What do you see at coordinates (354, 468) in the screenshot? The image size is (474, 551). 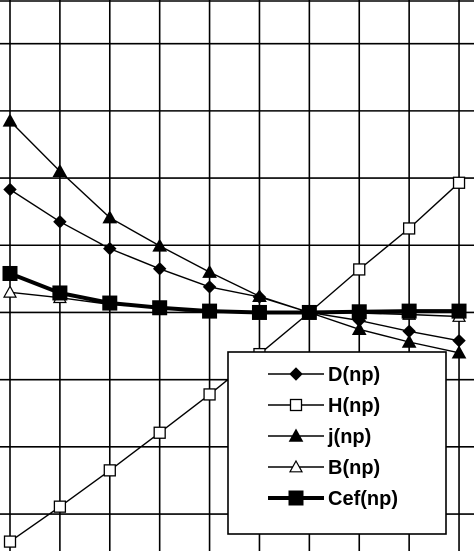 I see `legend-label: B(np)` at bounding box center [354, 468].